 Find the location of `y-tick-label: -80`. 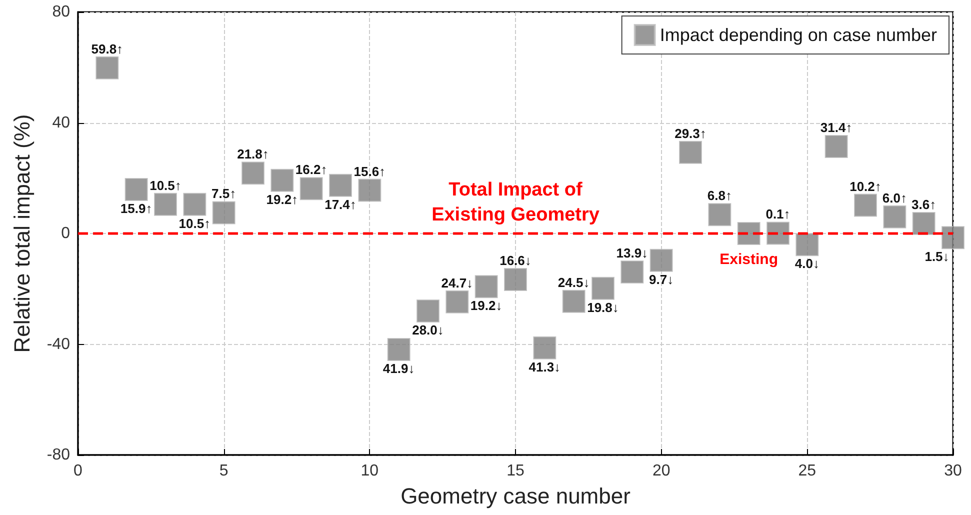

y-tick-label: -80 is located at coordinates (58, 455).